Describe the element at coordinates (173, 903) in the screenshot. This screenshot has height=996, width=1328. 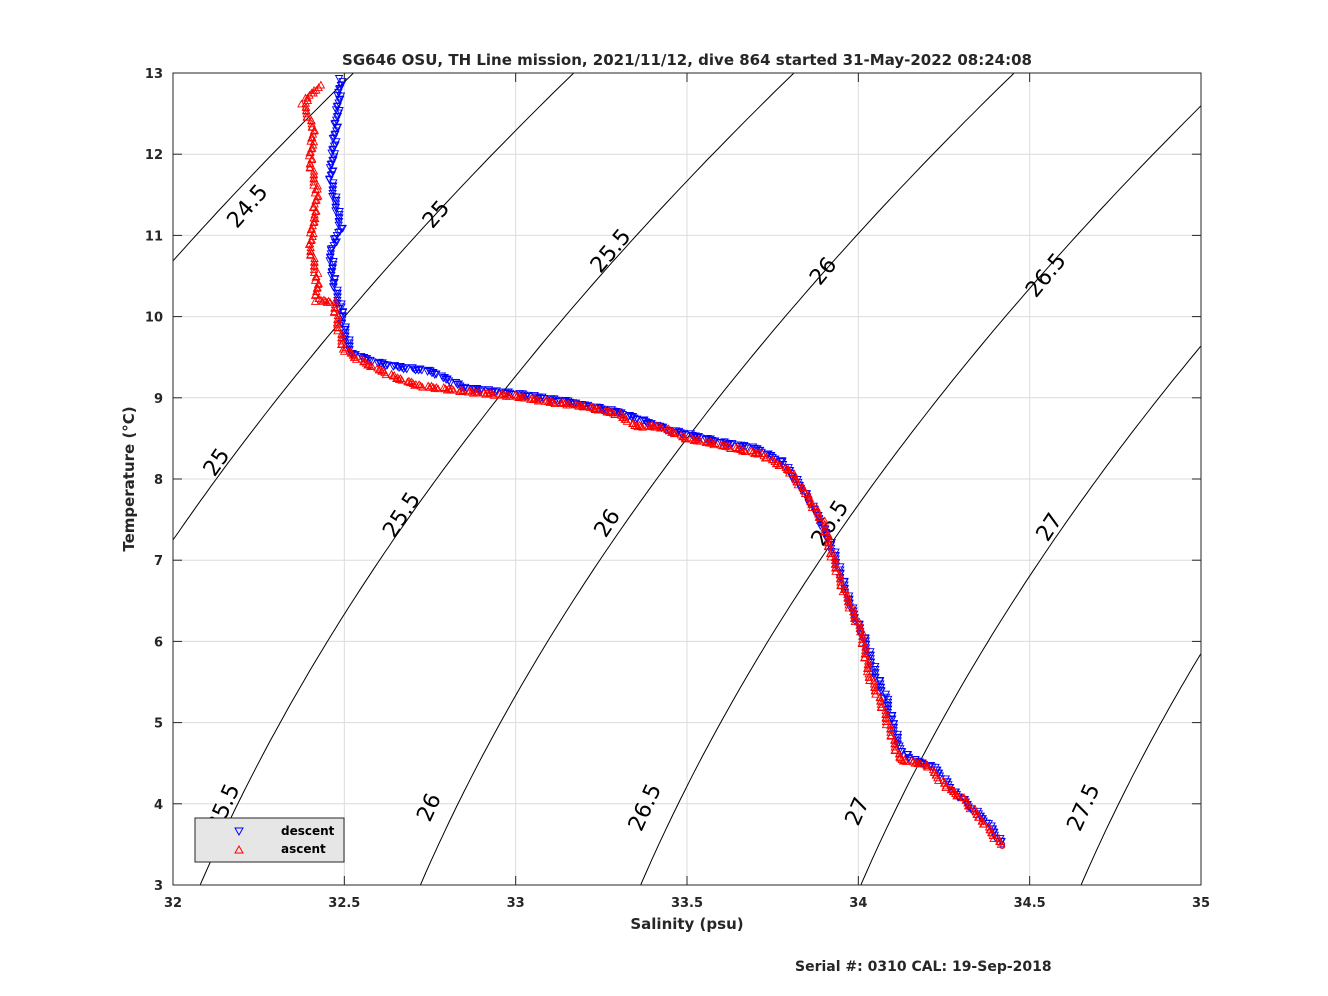
I see `x-tick-label: 32` at that location.